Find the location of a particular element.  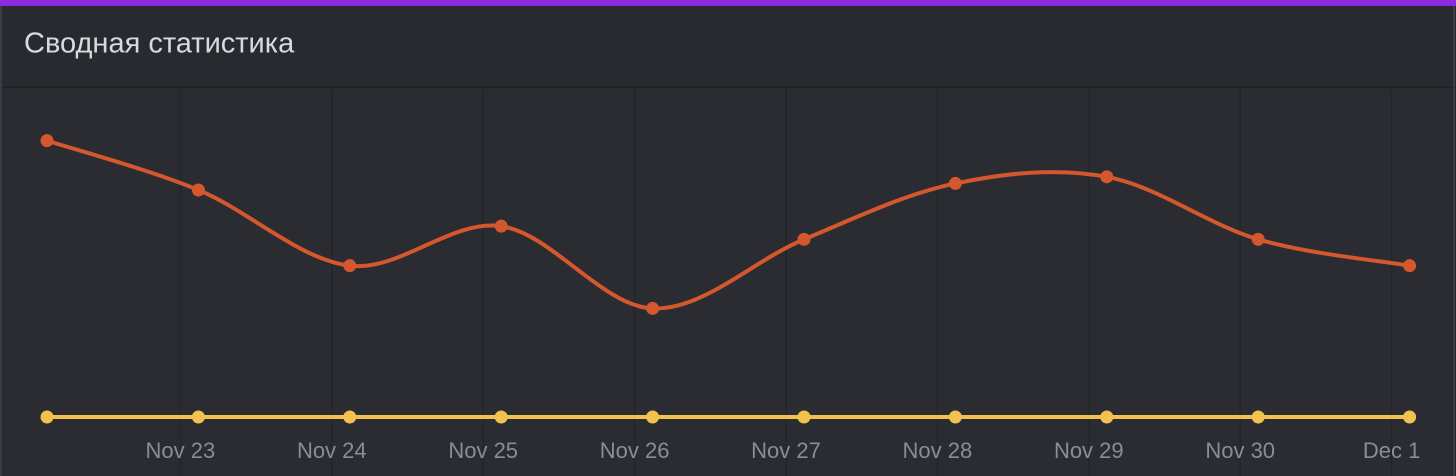

x-tick-label: Dec 1 is located at coordinates (1391, 450).